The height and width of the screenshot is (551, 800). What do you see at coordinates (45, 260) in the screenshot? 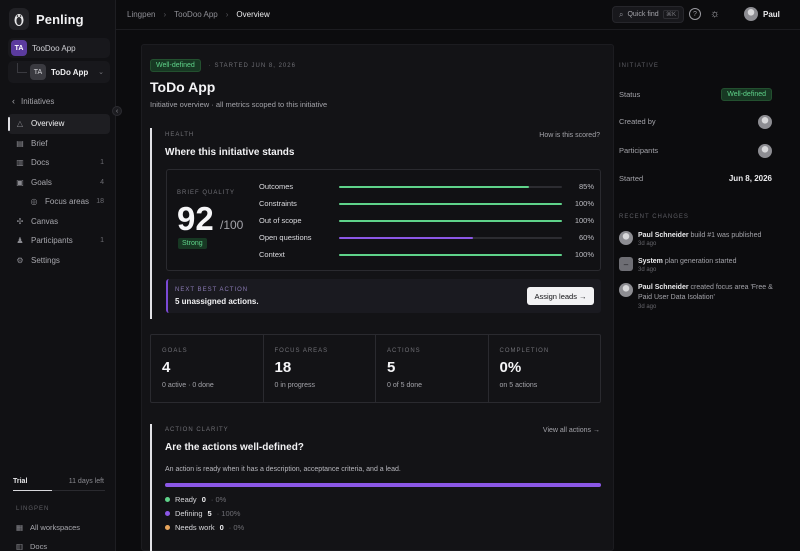
I see `sidebar-item-label: Settings` at bounding box center [45, 260].